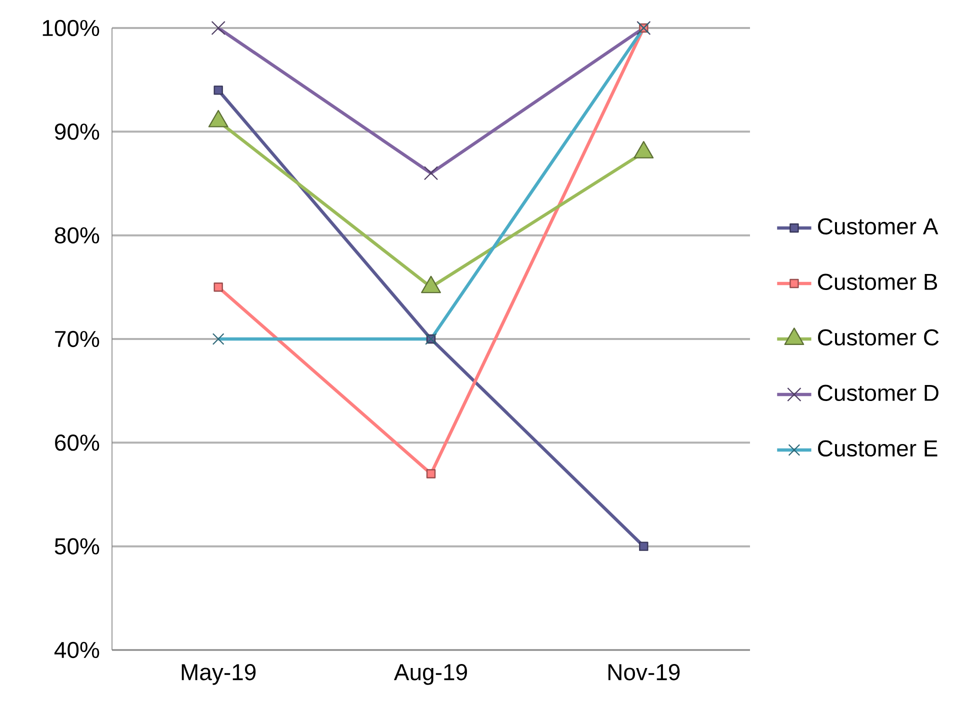  Describe the element at coordinates (878, 448) in the screenshot. I see `legend-label: Customer E` at that location.